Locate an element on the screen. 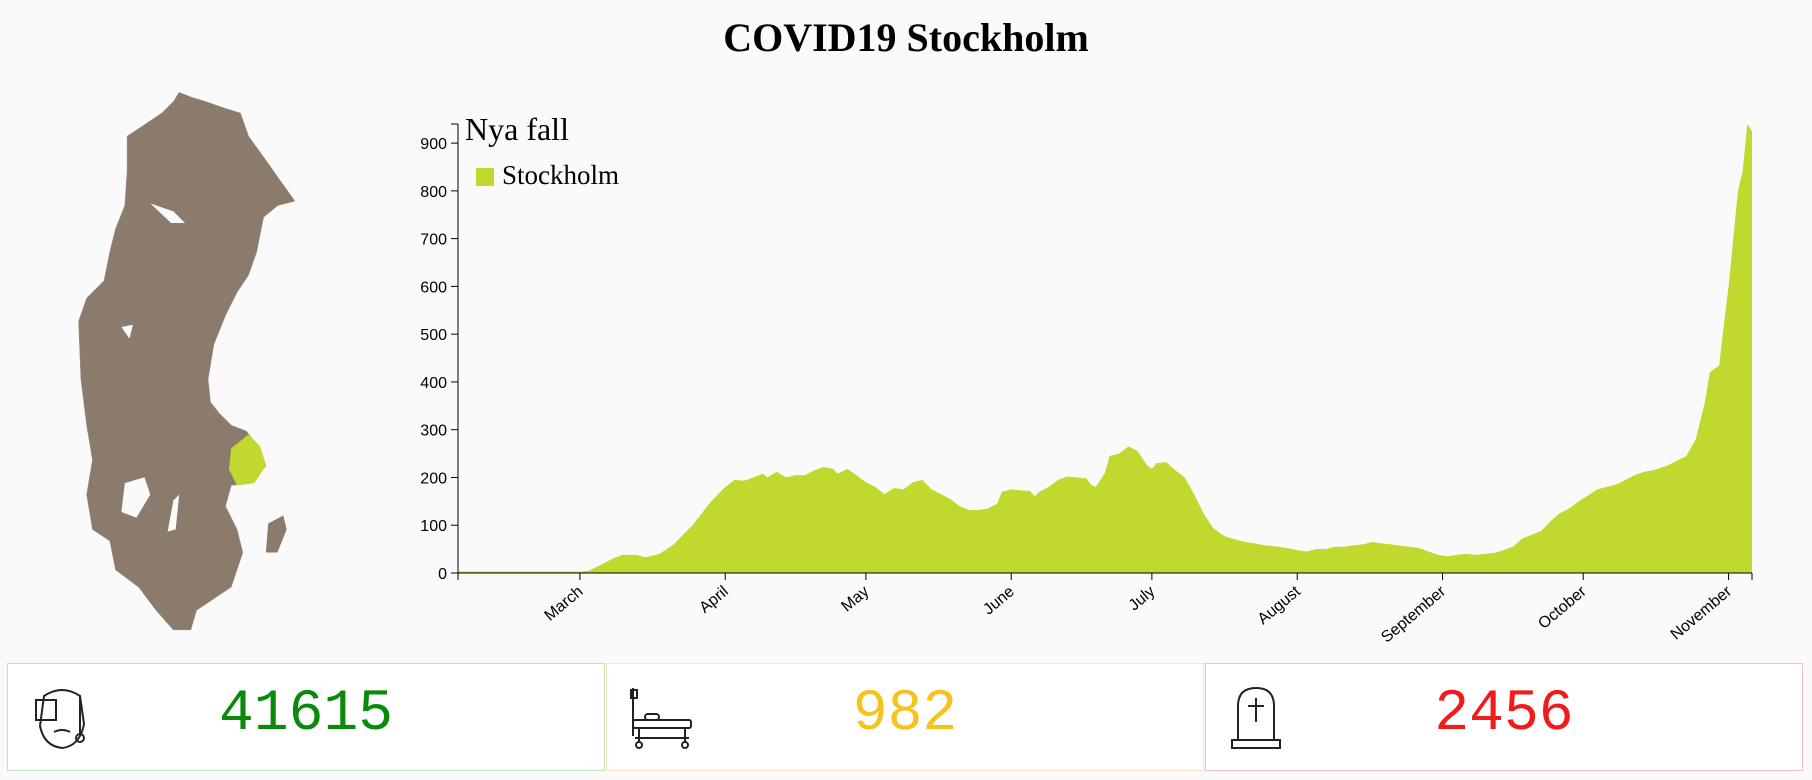 The width and height of the screenshot is (1812, 780). legend-swatch is located at coordinates (485, 177).